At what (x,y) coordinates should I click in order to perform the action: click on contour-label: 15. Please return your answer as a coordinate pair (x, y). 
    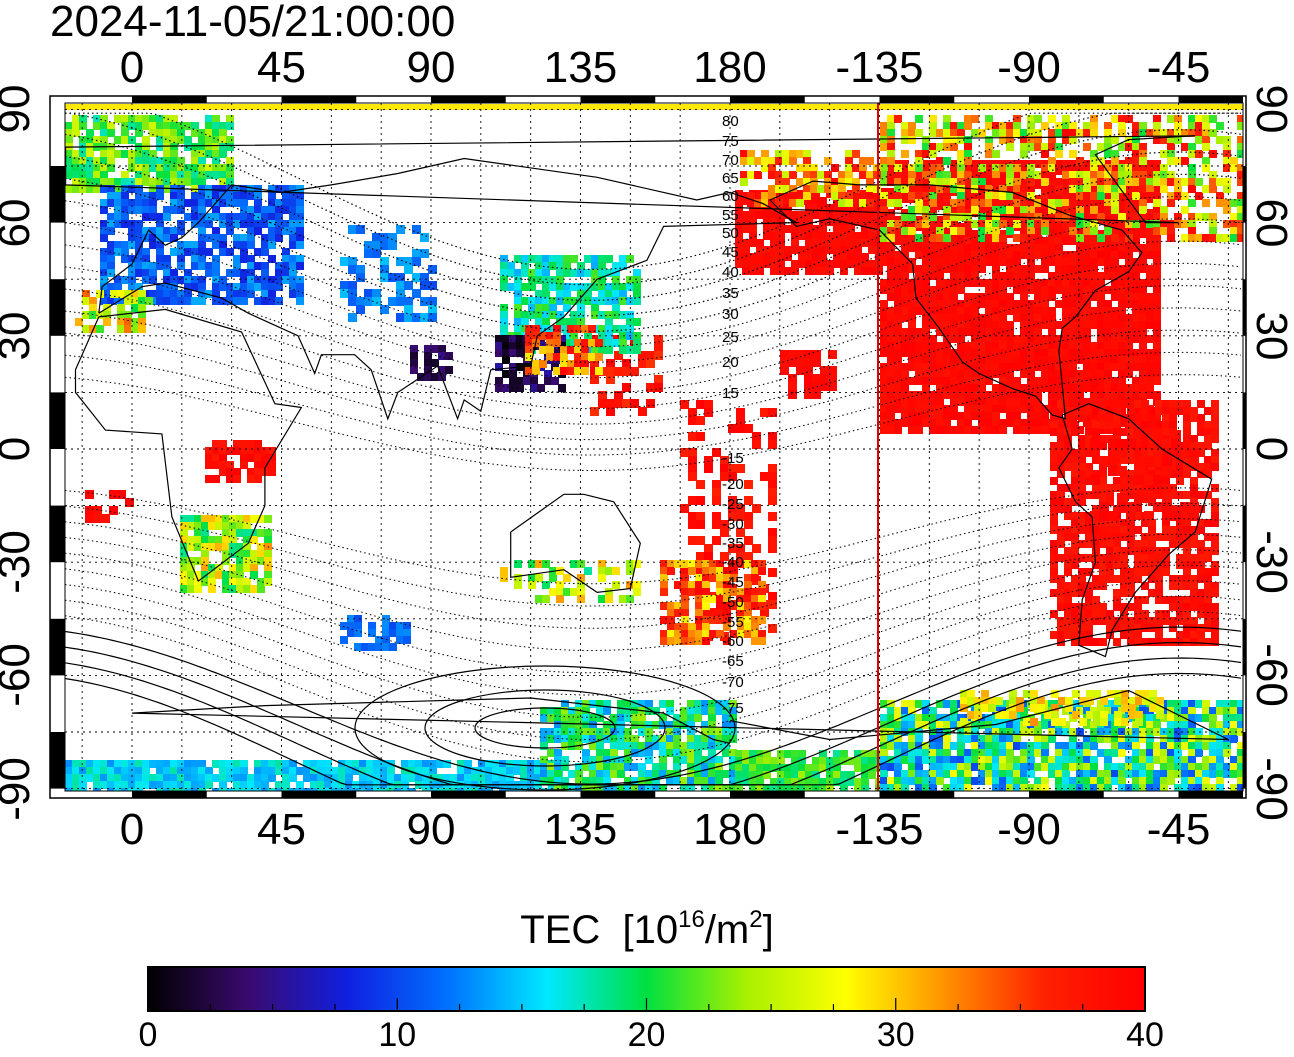
    Looking at the image, I should click on (730, 393).